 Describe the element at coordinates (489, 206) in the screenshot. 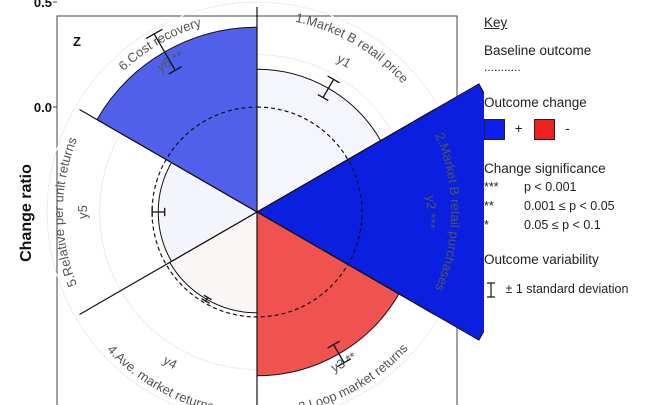

I see `significance-stars: **` at that location.